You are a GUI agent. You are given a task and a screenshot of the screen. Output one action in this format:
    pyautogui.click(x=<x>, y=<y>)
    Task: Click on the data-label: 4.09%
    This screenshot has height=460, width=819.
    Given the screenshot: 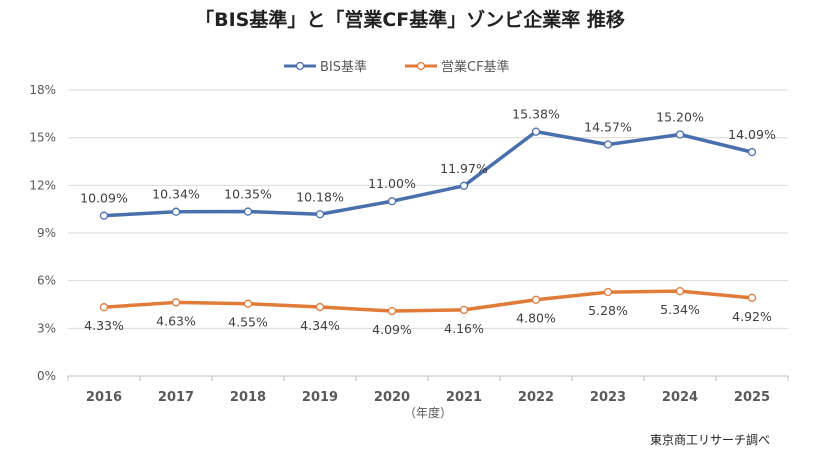 What is the action you would take?
    pyautogui.click(x=392, y=329)
    